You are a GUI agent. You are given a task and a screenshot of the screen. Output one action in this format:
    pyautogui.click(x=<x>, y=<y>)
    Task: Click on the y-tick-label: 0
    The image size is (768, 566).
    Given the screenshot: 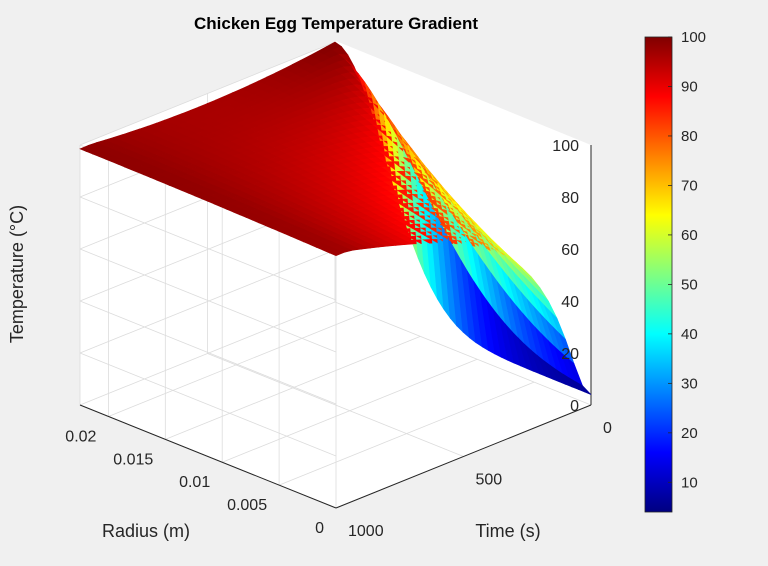 What is the action you would take?
    pyautogui.click(x=607, y=428)
    